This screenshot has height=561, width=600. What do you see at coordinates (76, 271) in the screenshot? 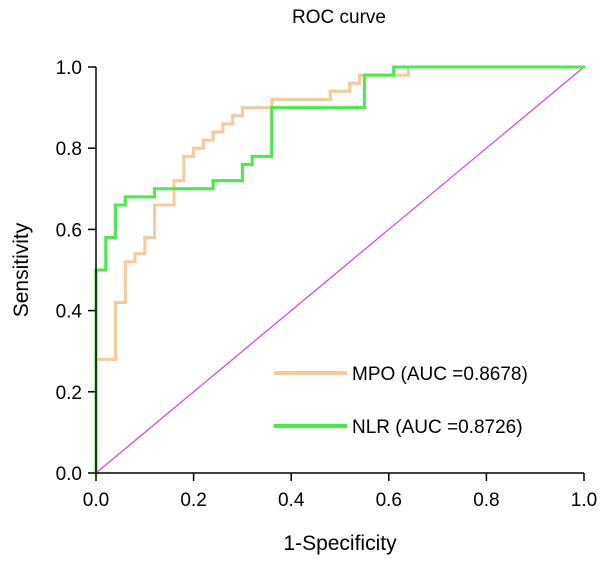
I see `y-ticks: 0.0 0.2 0.4 0.6 0.8 1.0` at bounding box center [76, 271].